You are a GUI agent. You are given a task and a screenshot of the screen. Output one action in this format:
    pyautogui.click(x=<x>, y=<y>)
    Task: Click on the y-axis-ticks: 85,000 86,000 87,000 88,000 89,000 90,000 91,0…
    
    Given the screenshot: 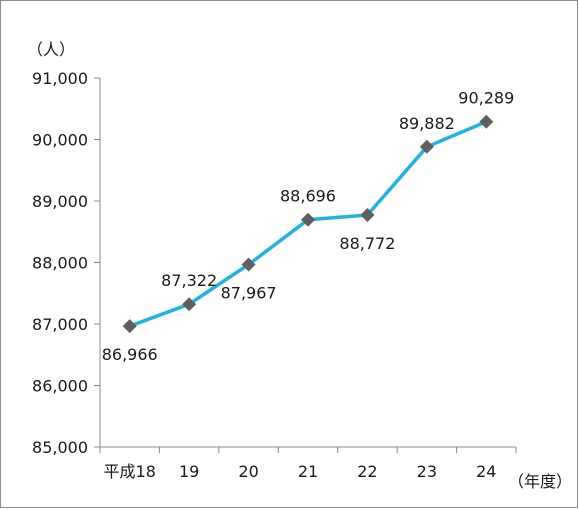 What is the action you would take?
    pyautogui.click(x=66, y=263)
    